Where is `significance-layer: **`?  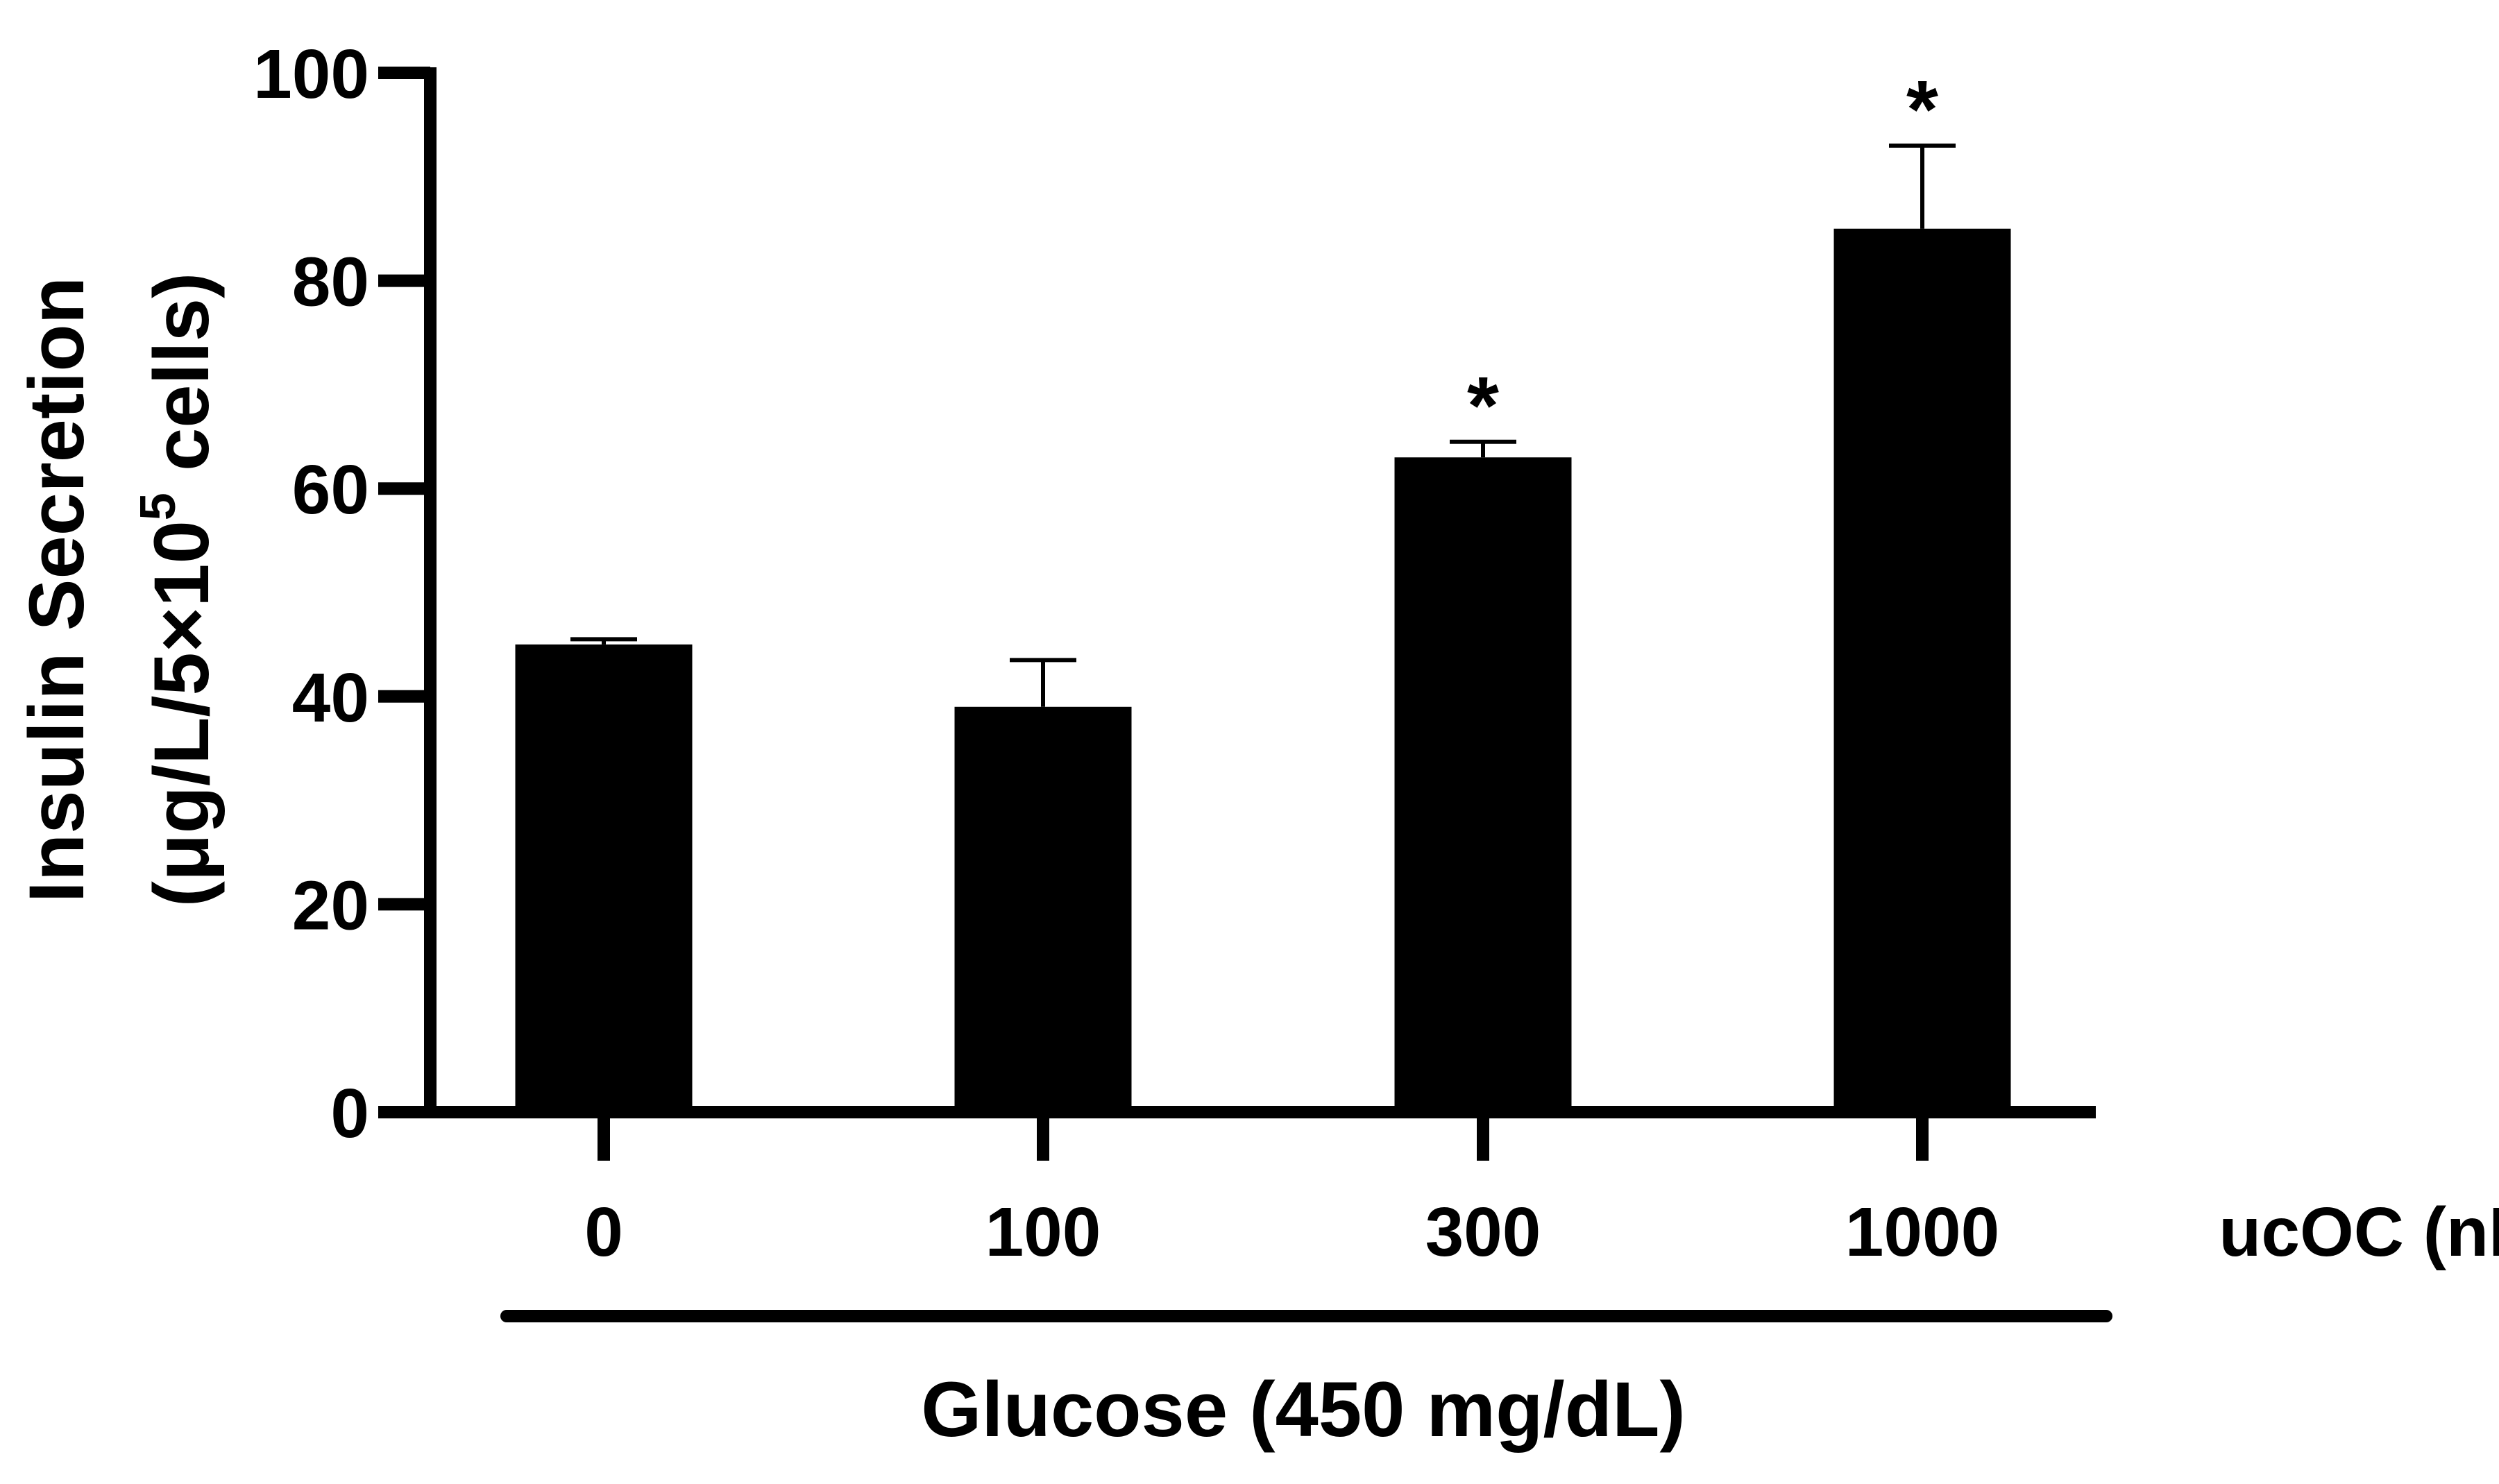 significance-layer: ** is located at coordinates (1702, 258).